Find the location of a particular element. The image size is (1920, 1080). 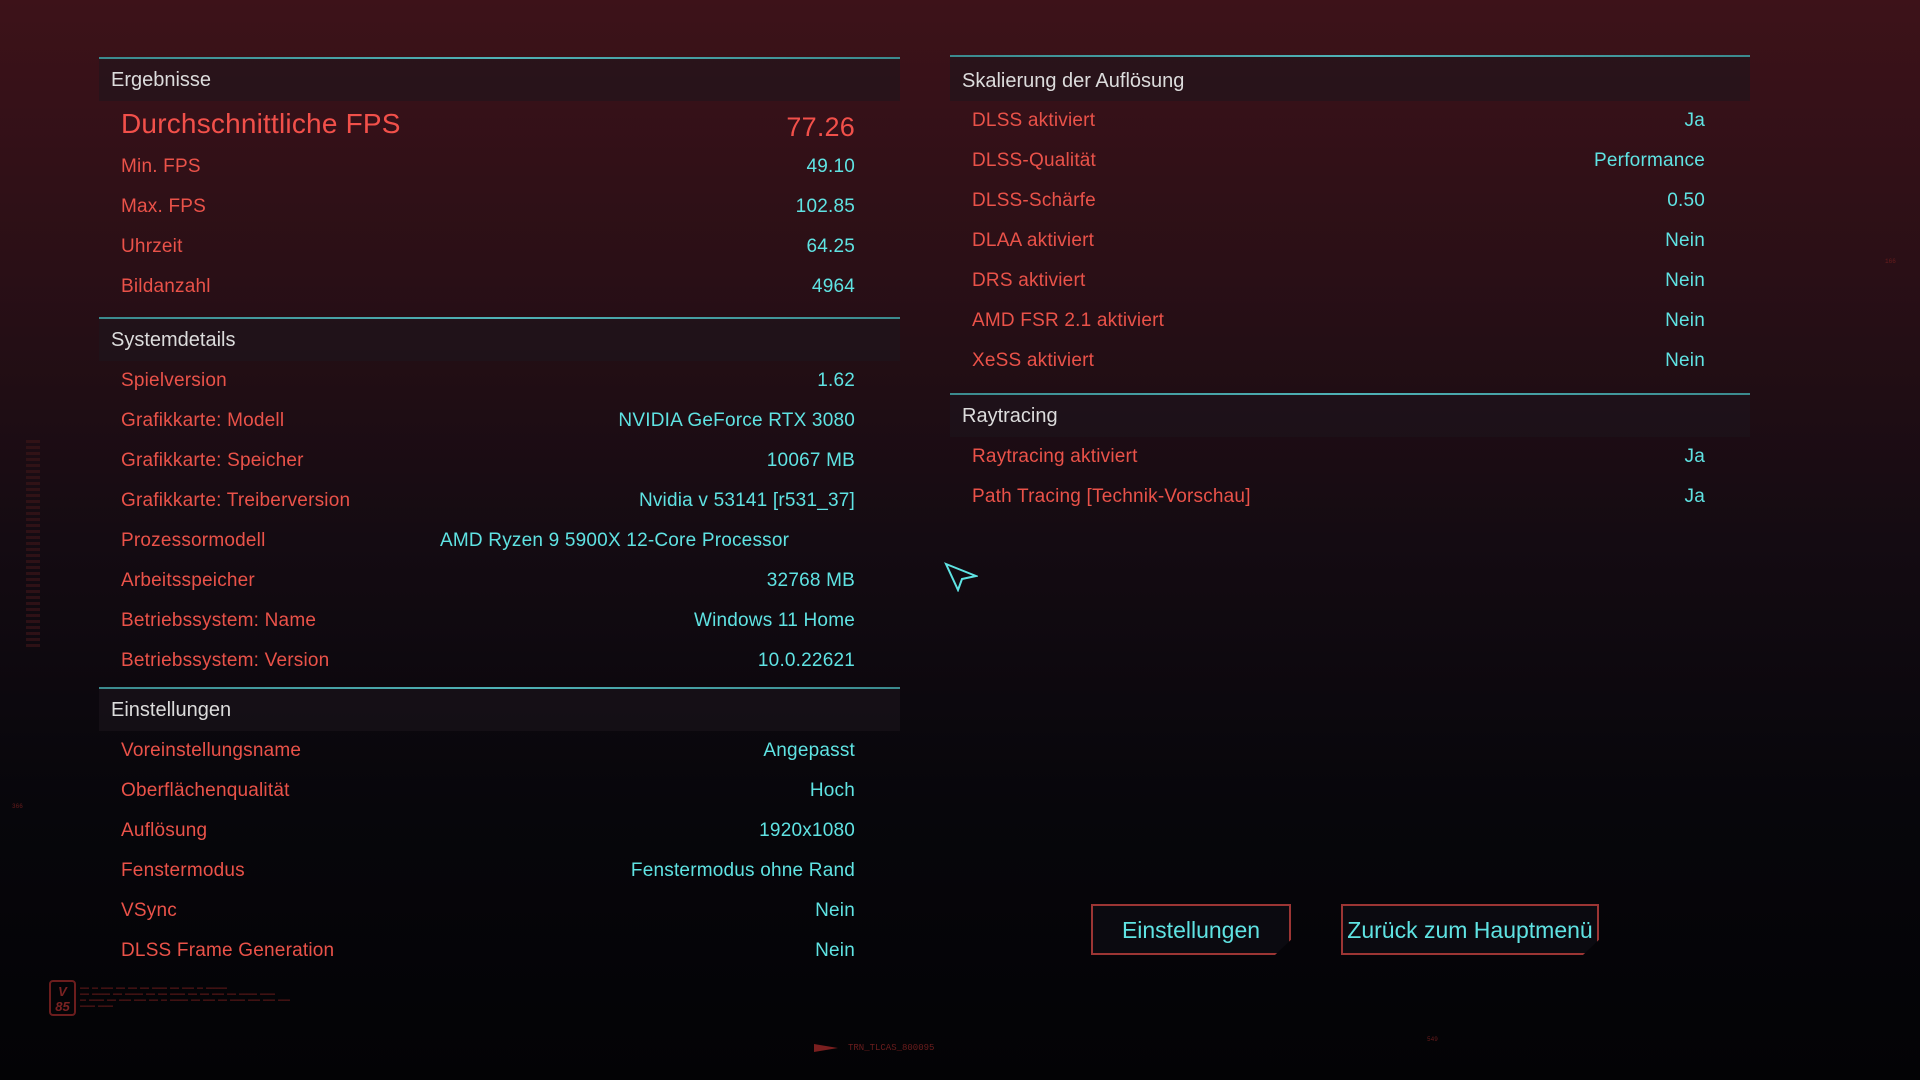

settings-button: Einstellungen is located at coordinates (1191, 929).